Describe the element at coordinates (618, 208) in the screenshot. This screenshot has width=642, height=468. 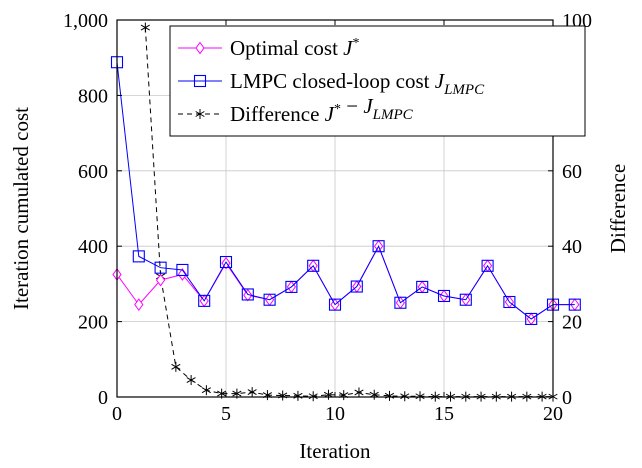
I see `y2-axis-title: Difference` at that location.